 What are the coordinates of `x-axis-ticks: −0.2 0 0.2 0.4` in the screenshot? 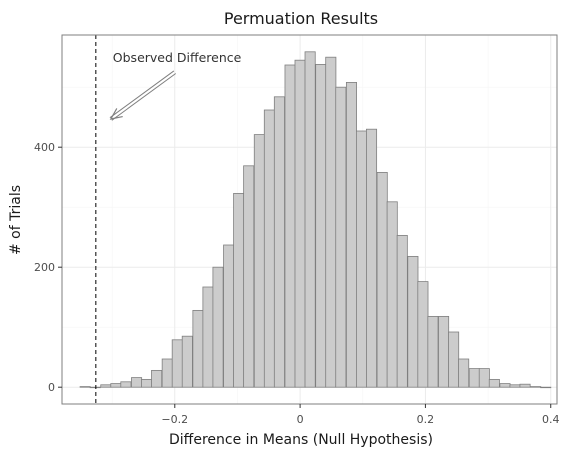 It's located at (360, 415).